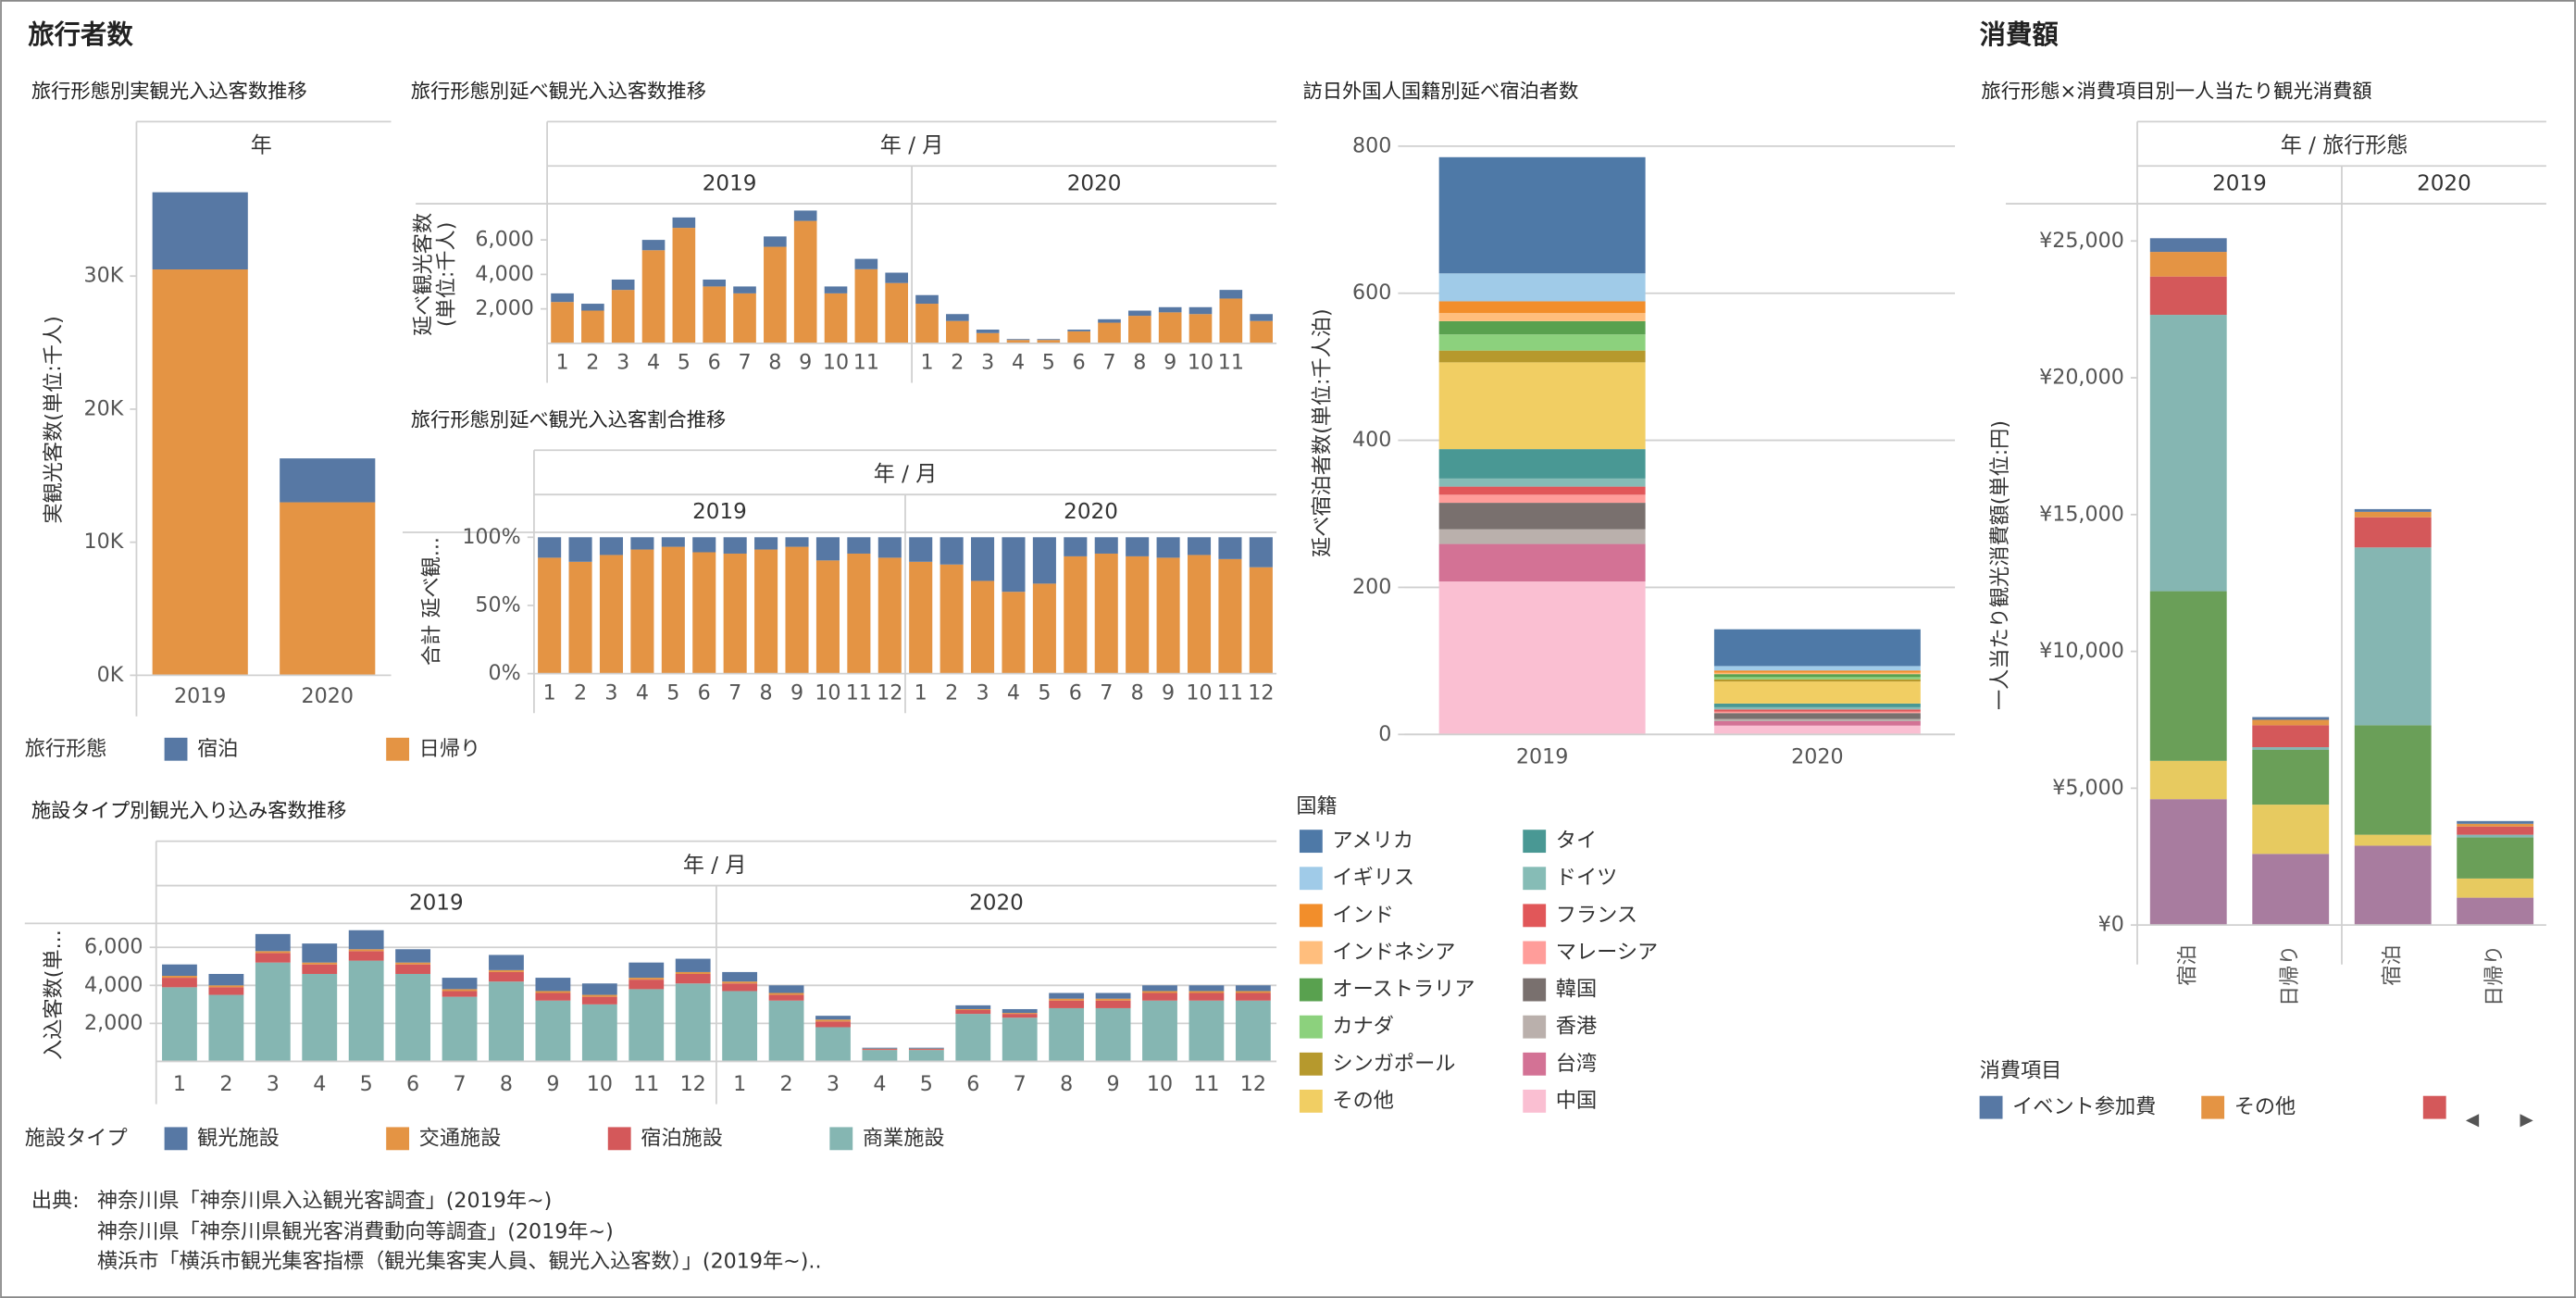 Image resolution: width=2576 pixels, height=1298 pixels. What do you see at coordinates (103, 408) in the screenshot?
I see `y-tick-label: 20K` at bounding box center [103, 408].